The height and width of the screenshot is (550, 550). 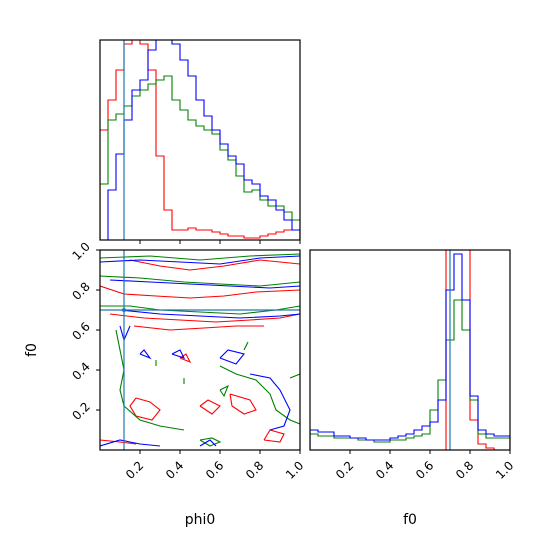 I want to click on hist-f0-xtick-label: 0.8, so click(x=464, y=469).